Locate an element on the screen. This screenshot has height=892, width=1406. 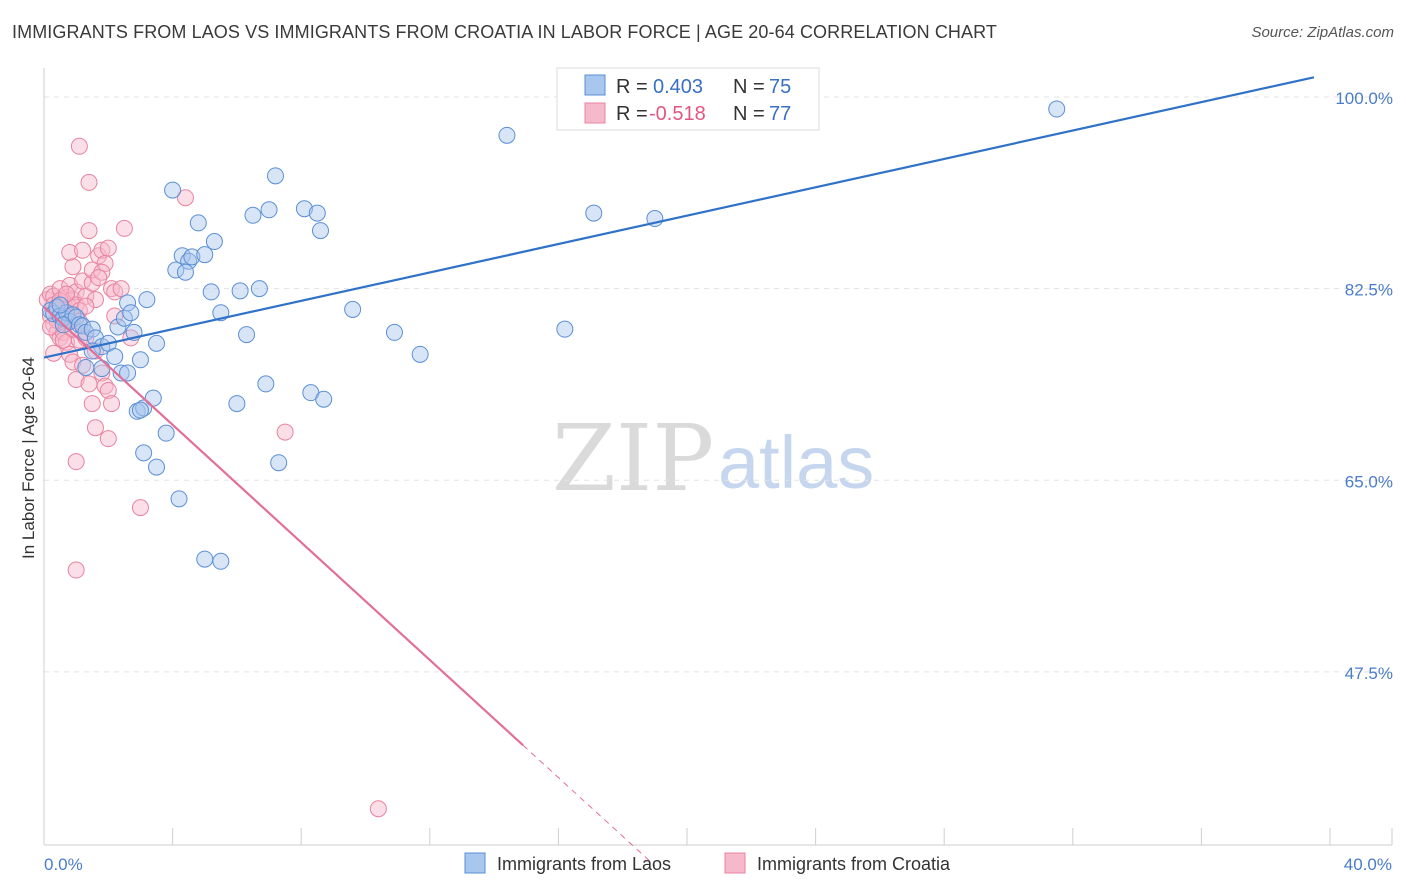
x-tick-label-min: 0.0% is located at coordinates (63, 864).